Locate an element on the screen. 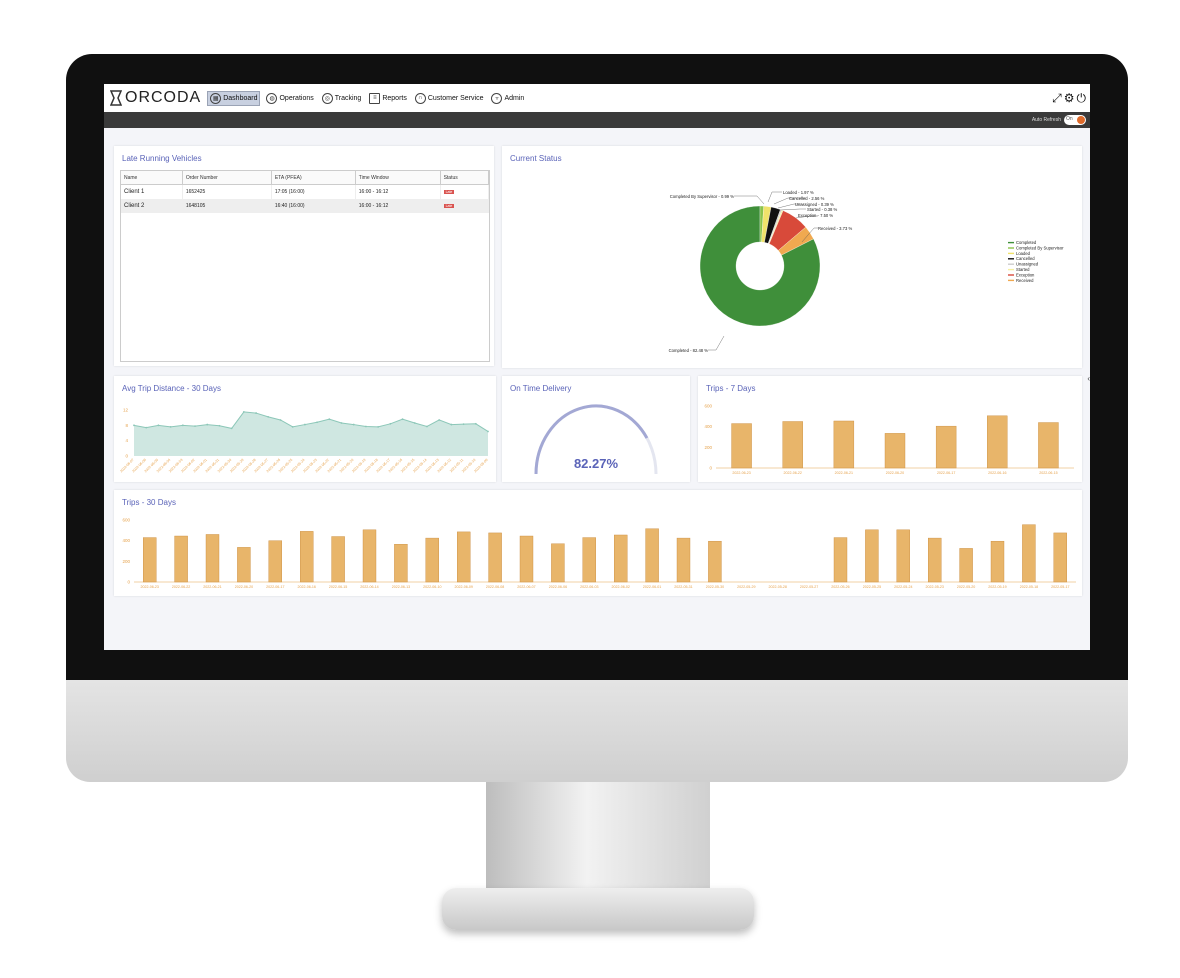  headset-icon: ∩ is located at coordinates (420, 98).